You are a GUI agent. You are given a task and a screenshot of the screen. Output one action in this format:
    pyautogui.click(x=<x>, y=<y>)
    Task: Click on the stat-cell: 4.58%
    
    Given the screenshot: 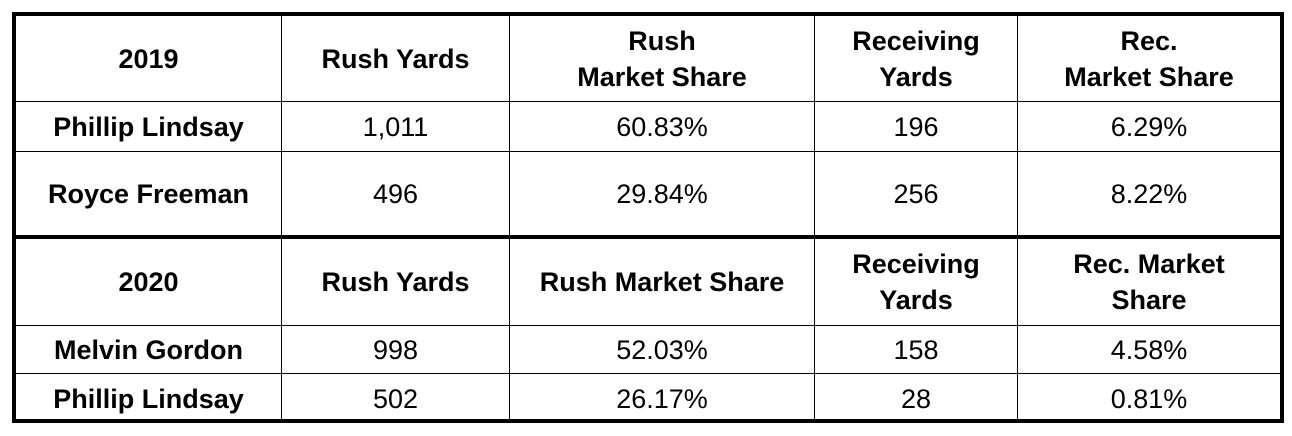 What is the action you would take?
    pyautogui.click(x=1149, y=350)
    